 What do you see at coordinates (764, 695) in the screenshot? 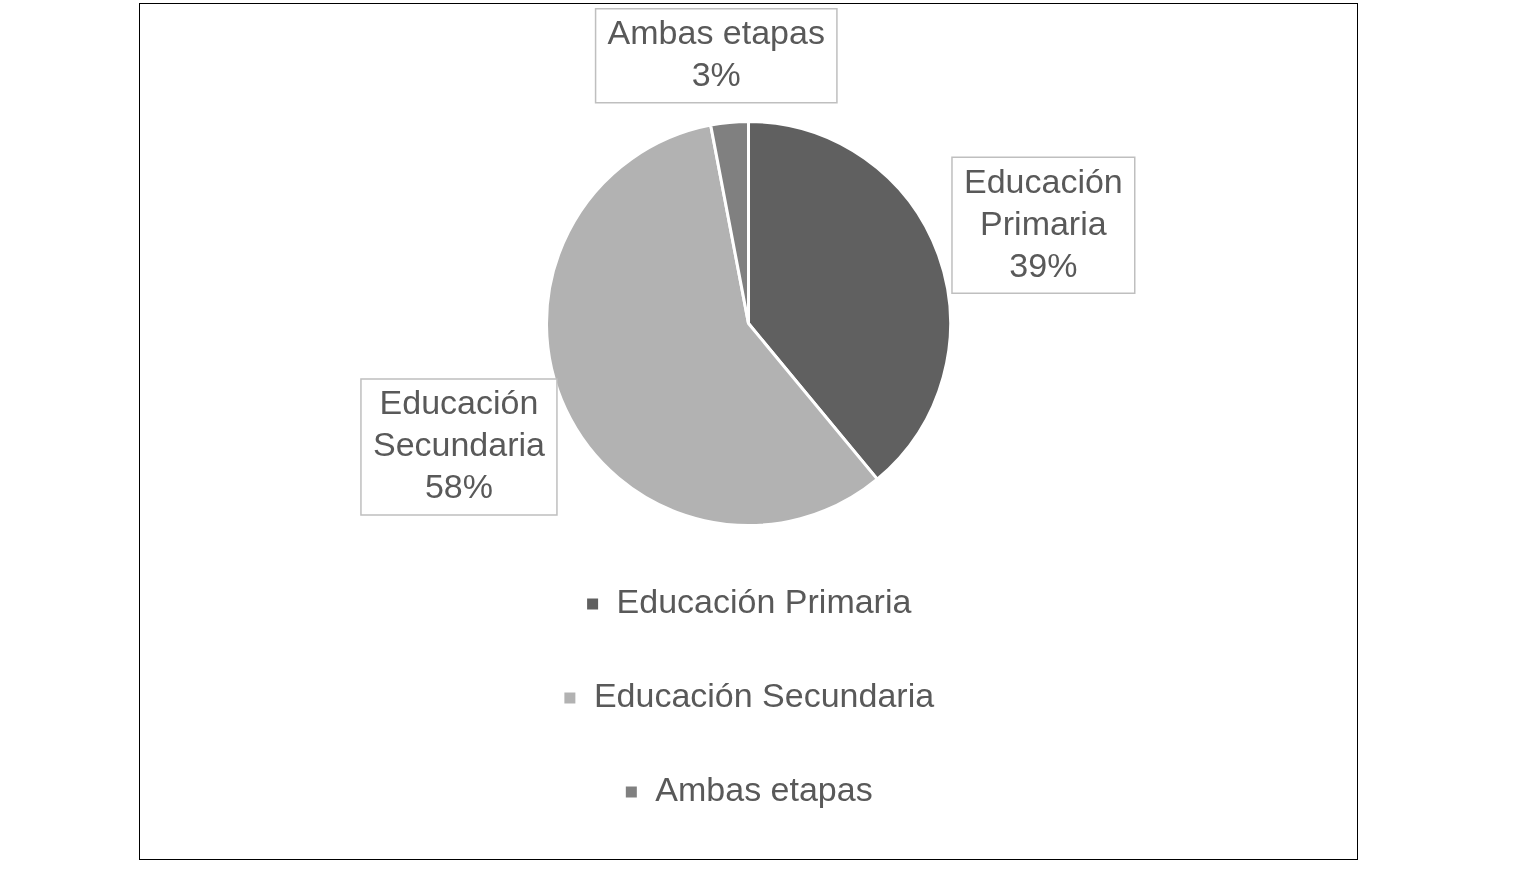
I see `legend-label: Educación Secundaria` at bounding box center [764, 695].